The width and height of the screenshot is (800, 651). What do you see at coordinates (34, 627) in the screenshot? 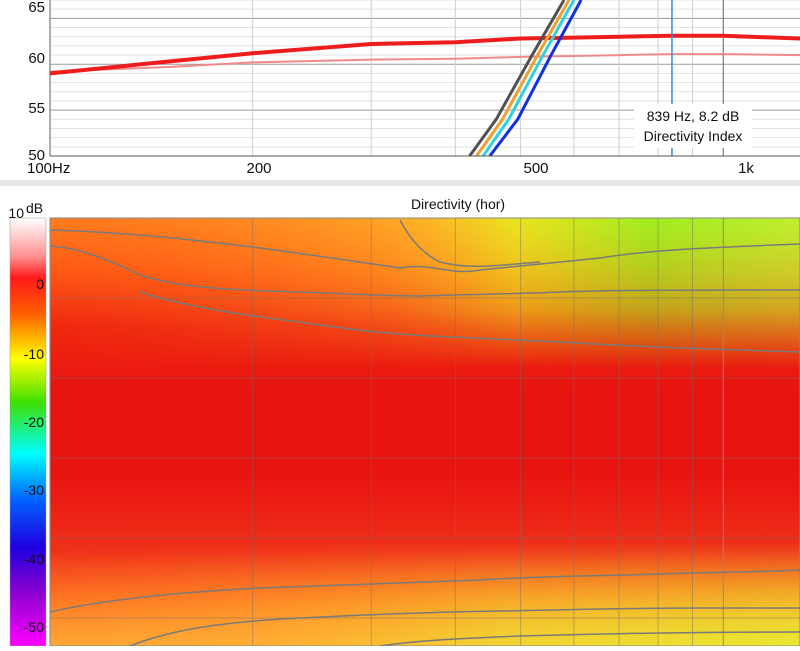
I see `colorbar-tick-minus50: -50` at bounding box center [34, 627].